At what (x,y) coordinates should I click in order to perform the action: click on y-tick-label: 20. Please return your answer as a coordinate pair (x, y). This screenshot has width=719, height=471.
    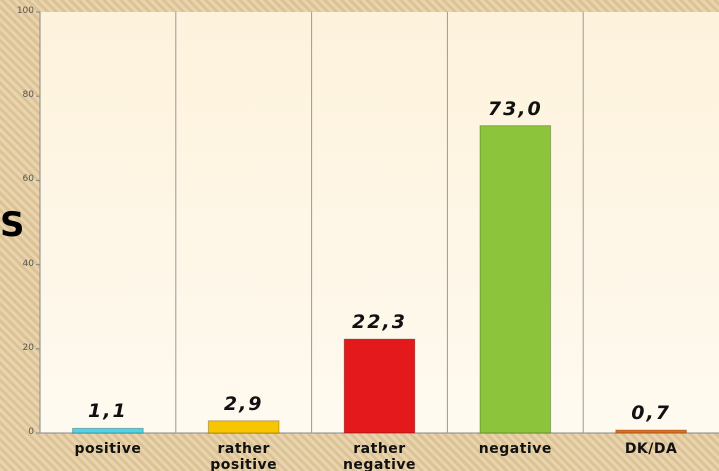
    Looking at the image, I should click on (28, 347).